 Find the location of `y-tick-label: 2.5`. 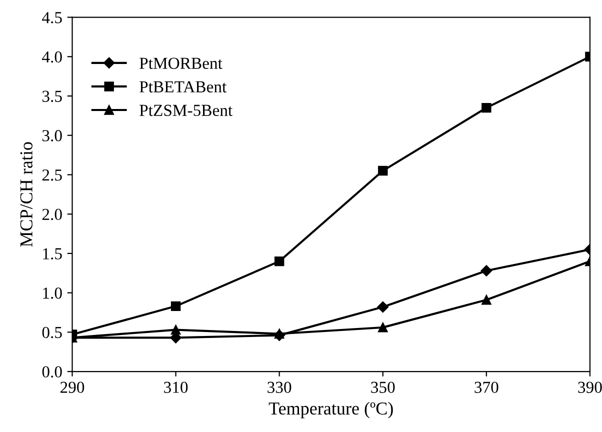

y-tick-label: 2.5 is located at coordinates (52, 175).